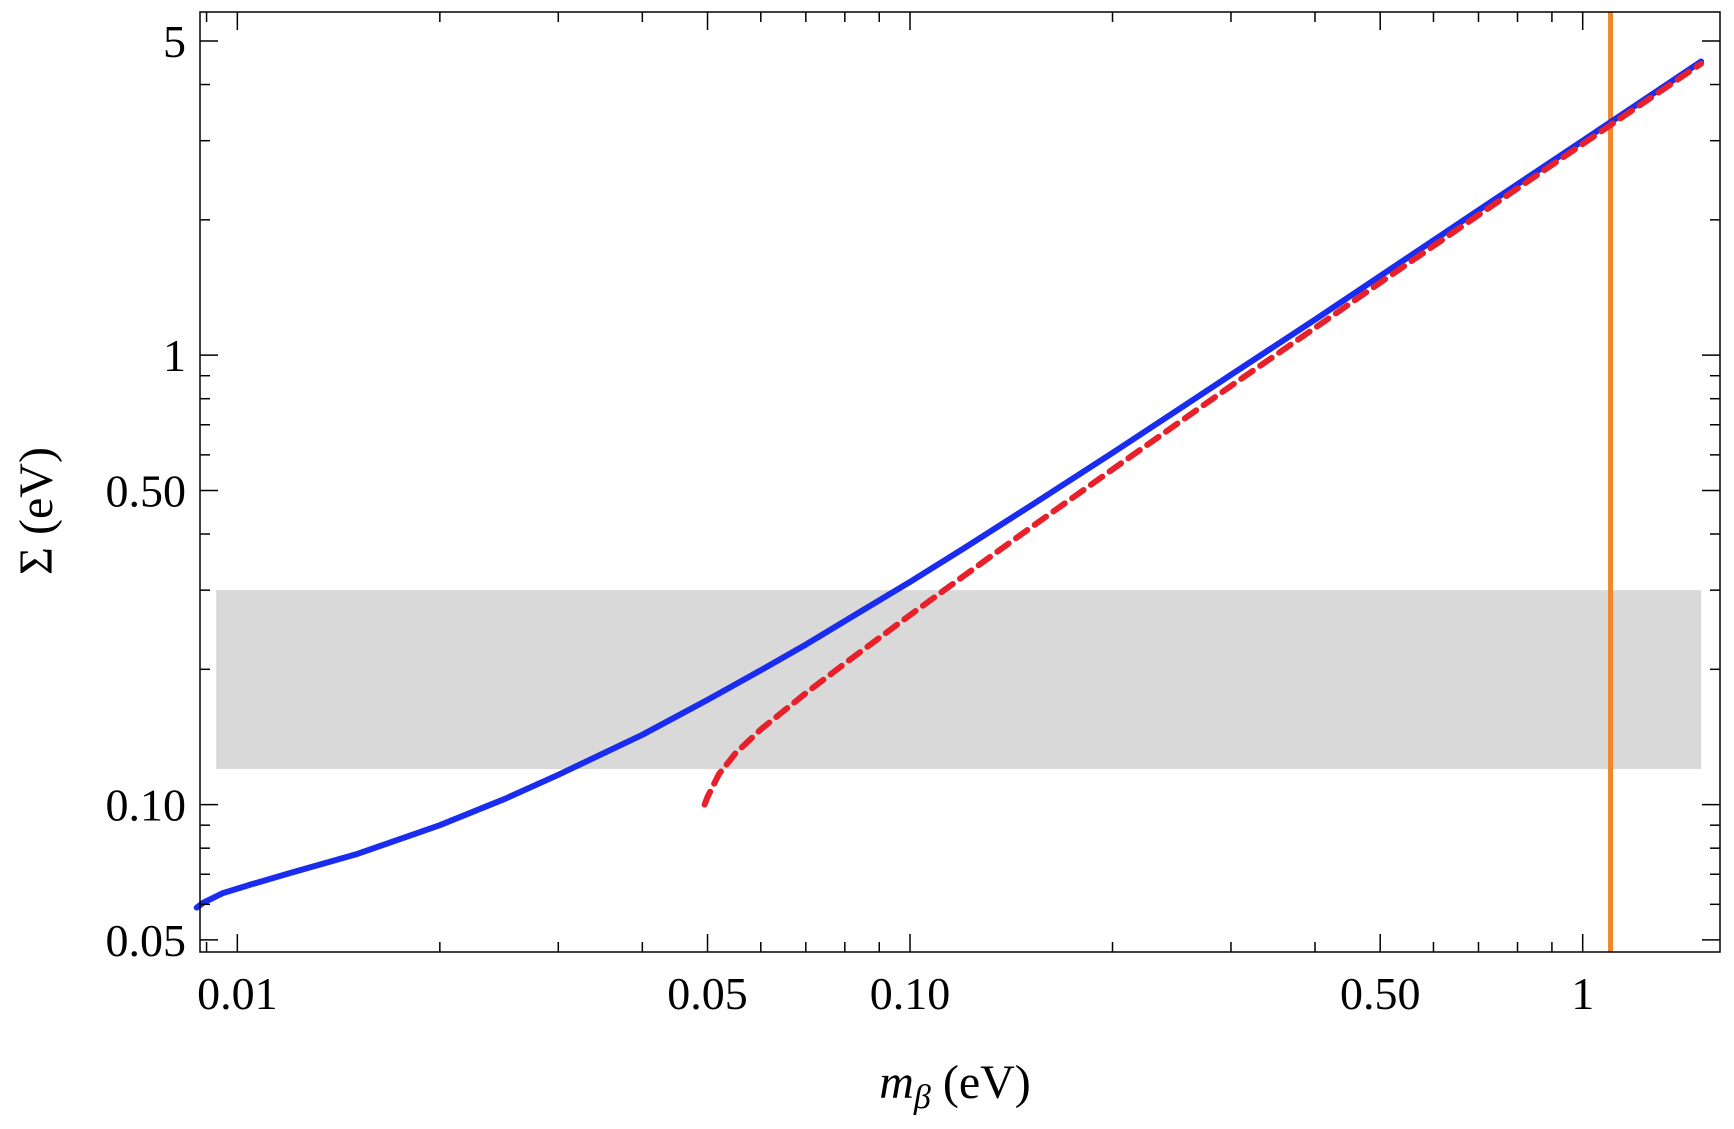 This screenshot has height=1129, width=1734. Describe the element at coordinates (174, 41) in the screenshot. I see `y-tick-label: 5` at that location.